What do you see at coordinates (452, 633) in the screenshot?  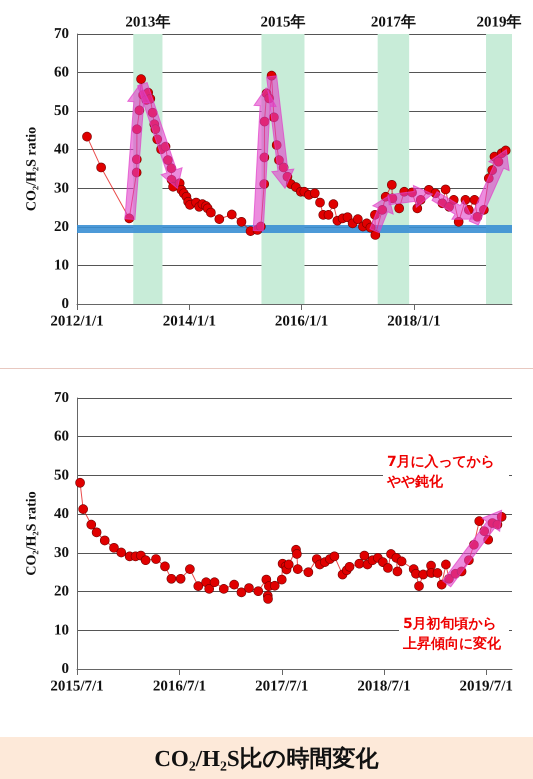 I see `annotation: 5月初旬頃から上昇傾向に変化` at bounding box center [452, 633].